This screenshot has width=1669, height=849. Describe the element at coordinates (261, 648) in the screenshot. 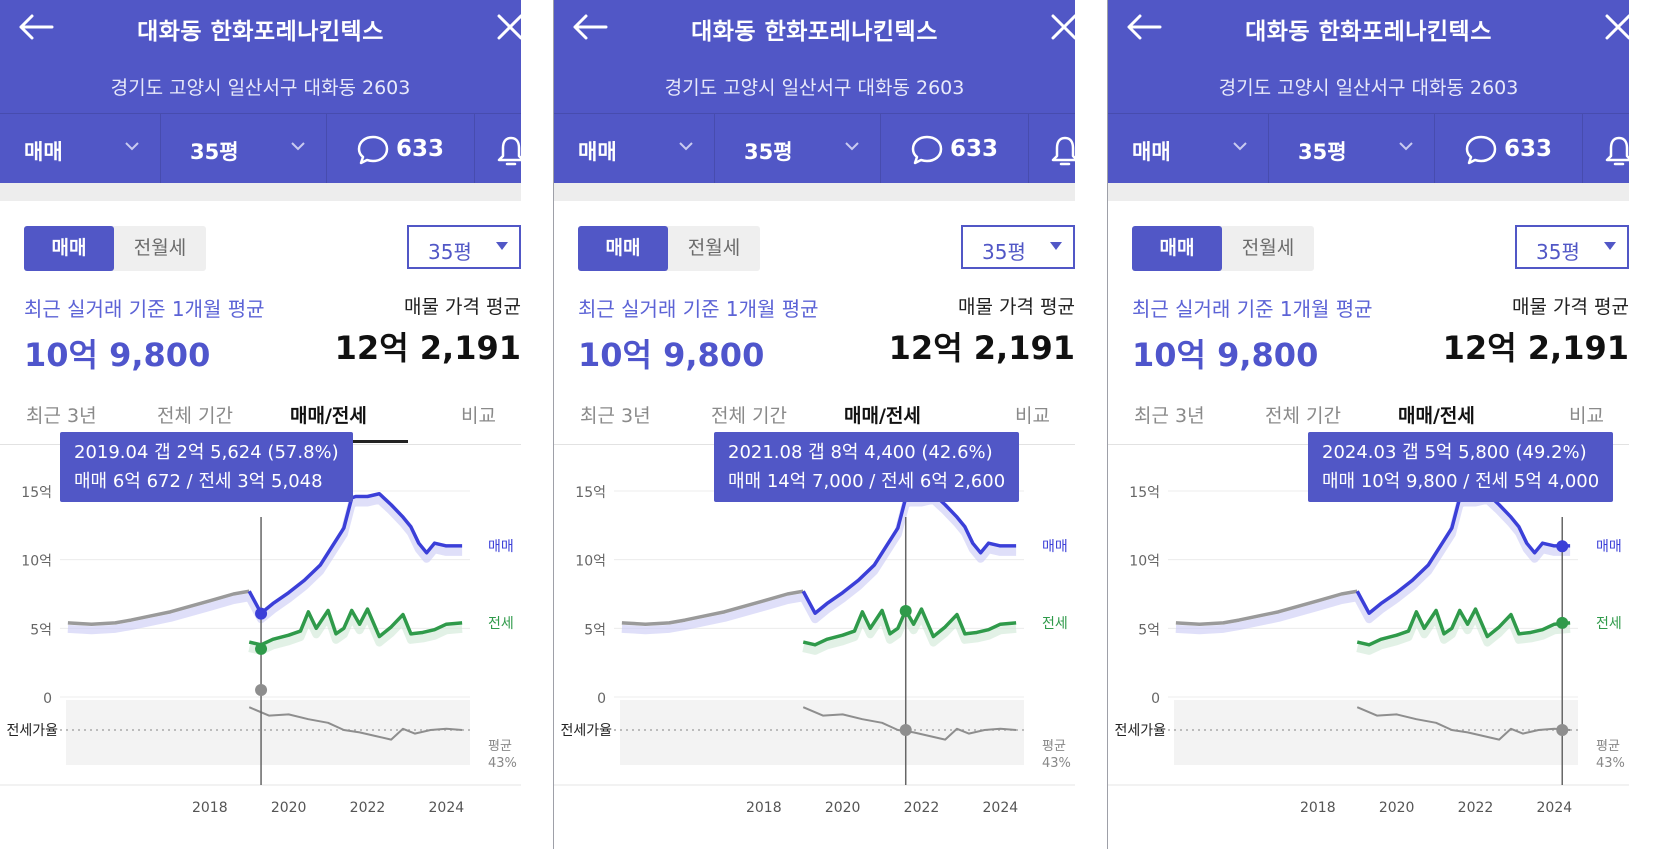

I see `cursor-point-lease` at that location.